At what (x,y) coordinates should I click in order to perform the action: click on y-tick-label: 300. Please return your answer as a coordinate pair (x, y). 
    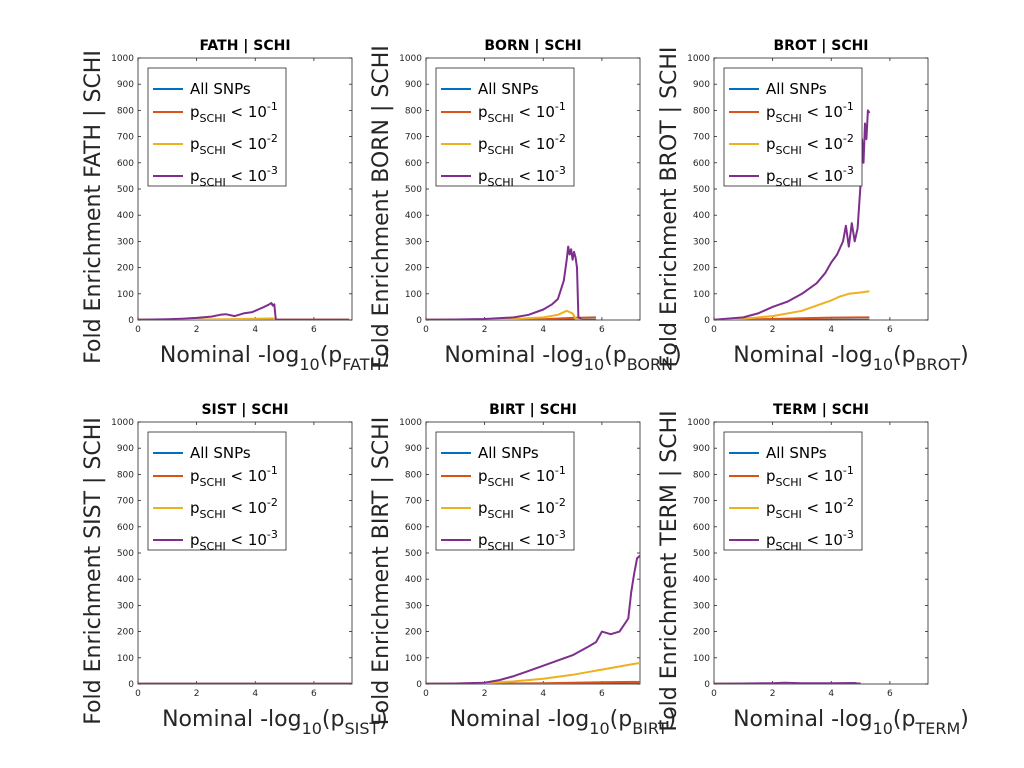
    Looking at the image, I should click on (125, 606).